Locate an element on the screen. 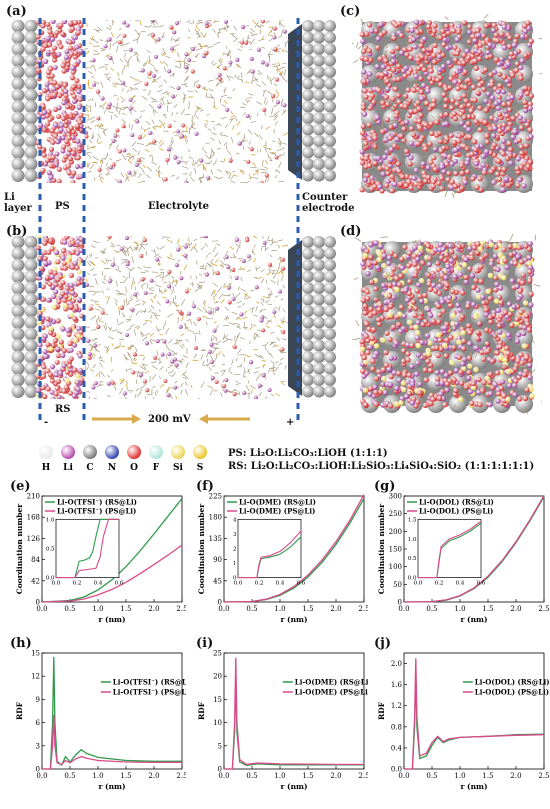 This screenshot has height=809, width=550. y-tick-label: 15 is located at coordinates (217, 700).